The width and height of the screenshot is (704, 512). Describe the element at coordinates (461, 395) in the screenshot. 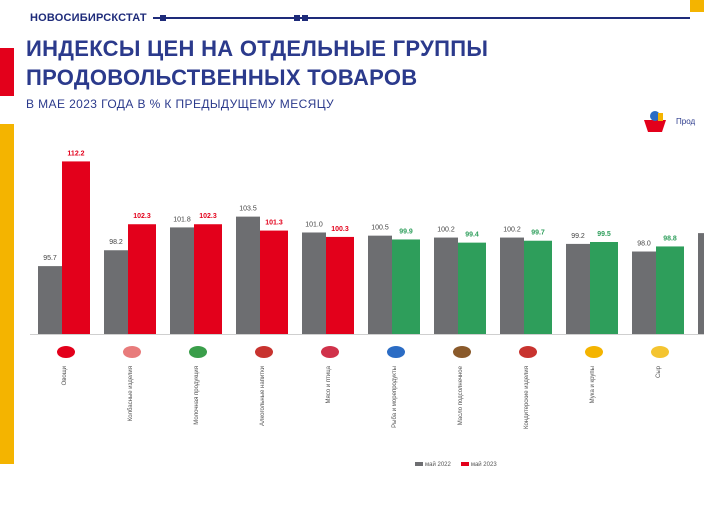

I see `category-label: Масло подсолнечное` at that location.